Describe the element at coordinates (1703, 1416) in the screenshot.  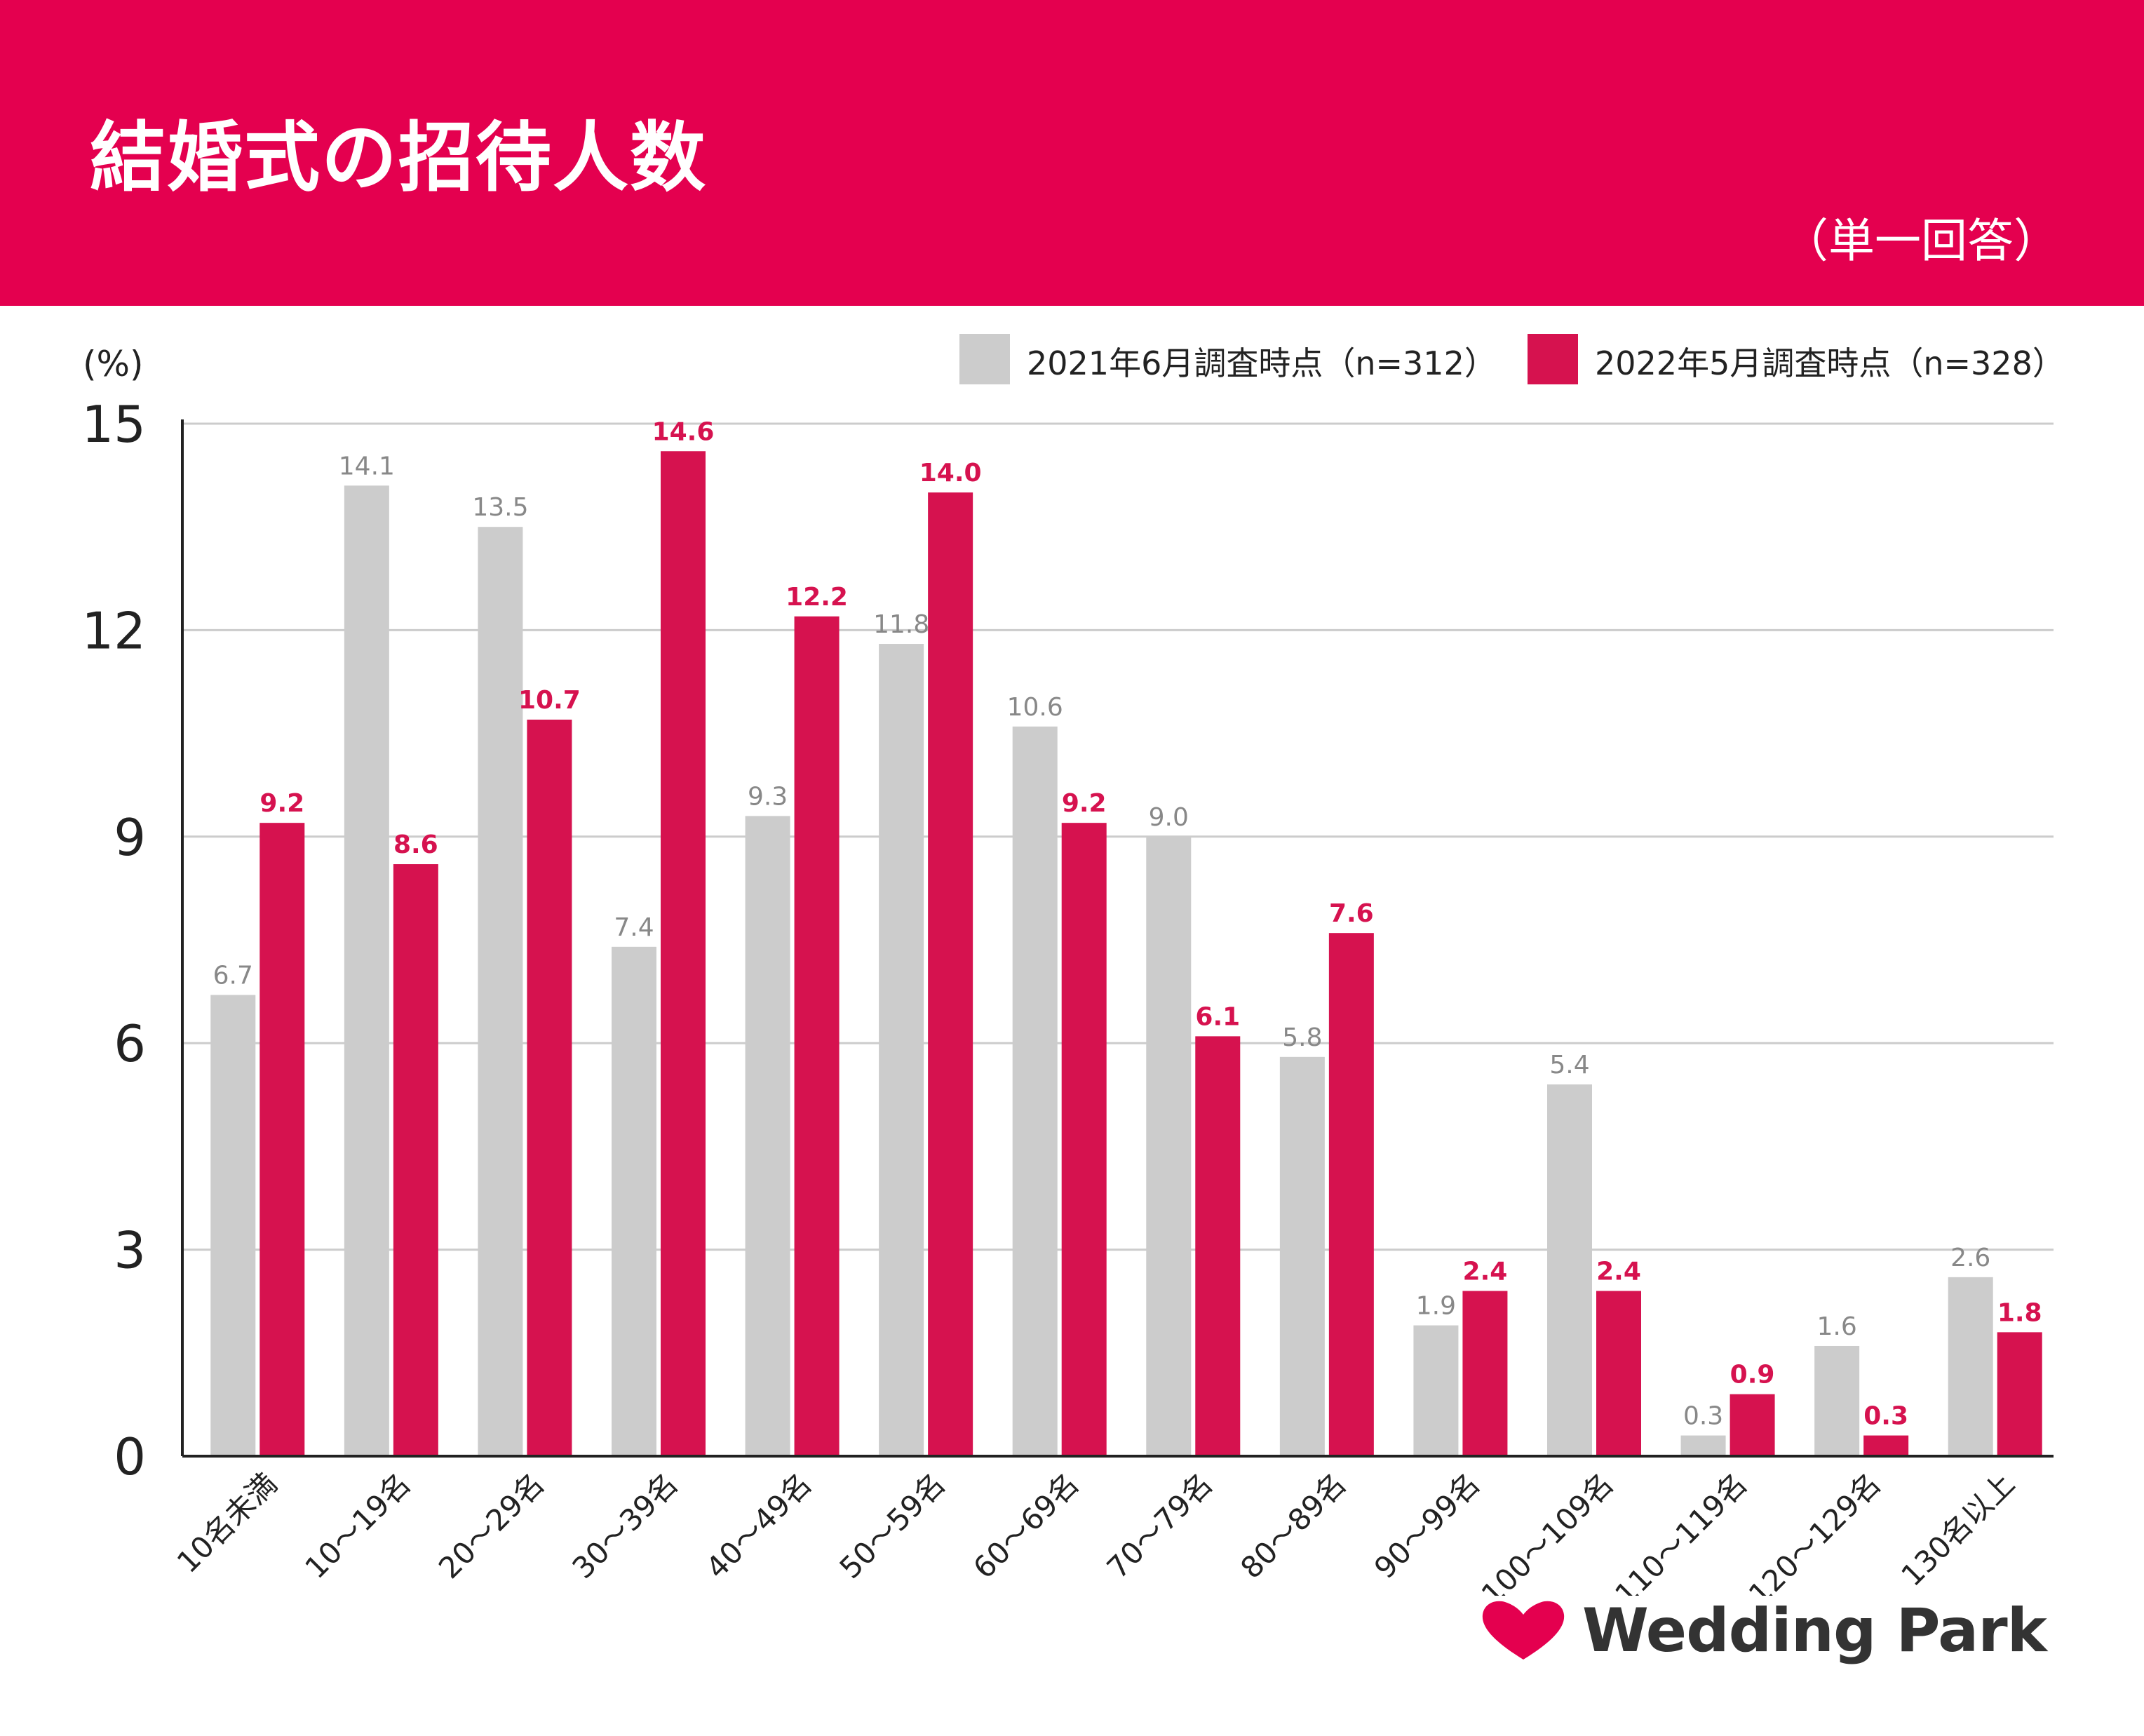
I see `data-label-2021: 0.3` at that location.